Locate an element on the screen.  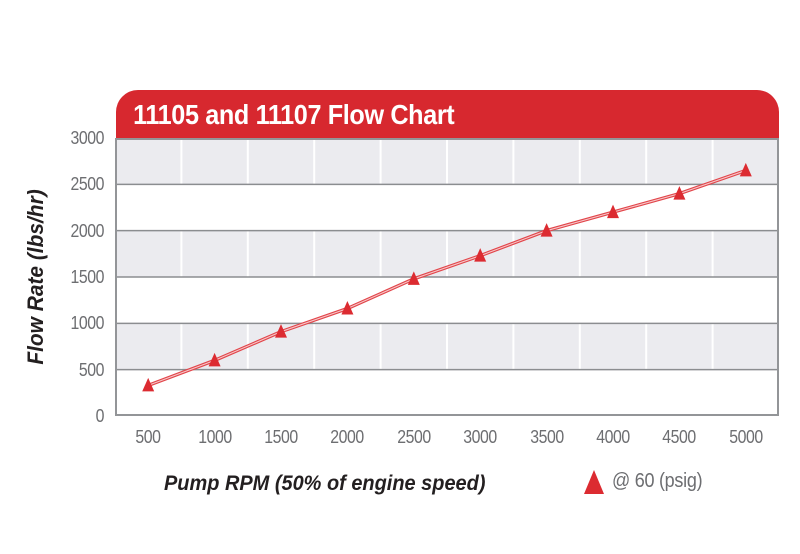
x-tick-label: 4500 is located at coordinates (679, 437).